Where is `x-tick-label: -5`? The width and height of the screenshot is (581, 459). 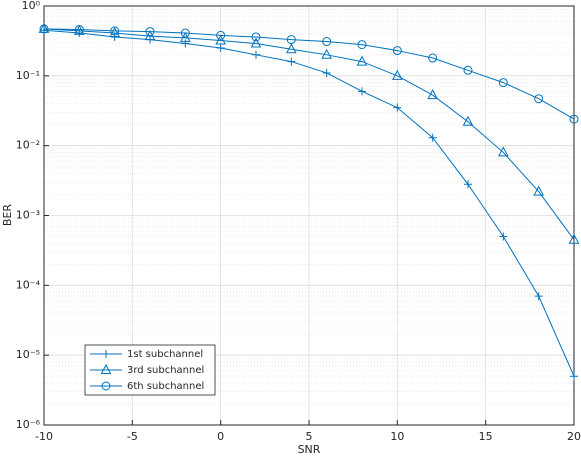 x-tick-label: -5 is located at coordinates (132, 436).